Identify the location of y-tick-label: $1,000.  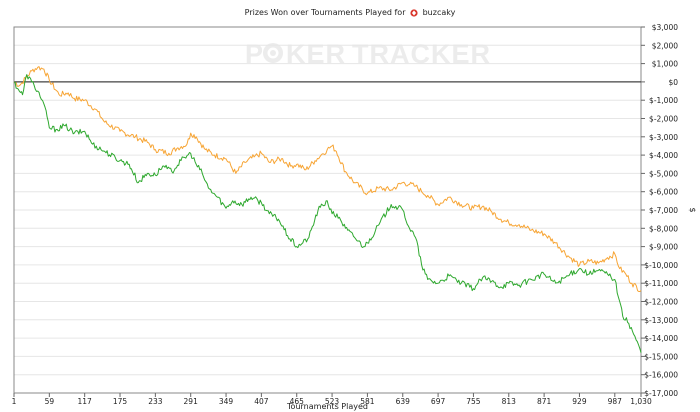
(665, 64).